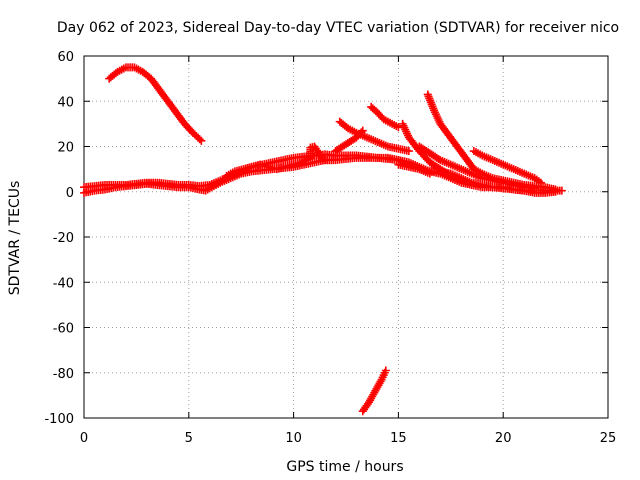 The height and width of the screenshot is (480, 640). What do you see at coordinates (65, 102) in the screenshot?
I see `y-tick-label: 40` at bounding box center [65, 102].